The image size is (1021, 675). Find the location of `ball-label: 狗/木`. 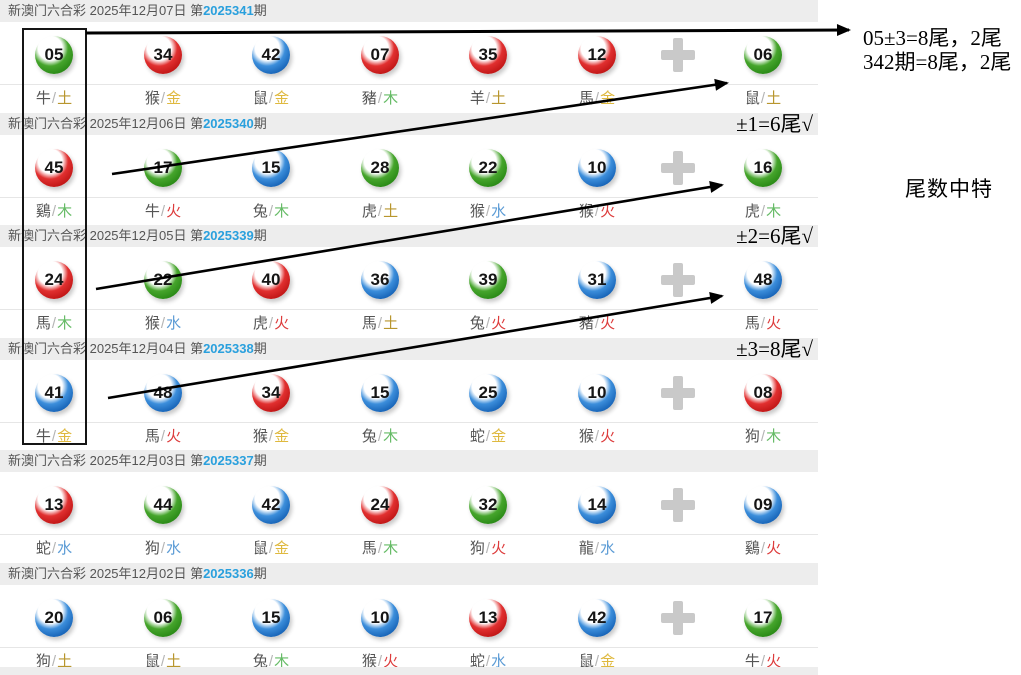

ball-label: 狗/木 is located at coordinates (763, 435).